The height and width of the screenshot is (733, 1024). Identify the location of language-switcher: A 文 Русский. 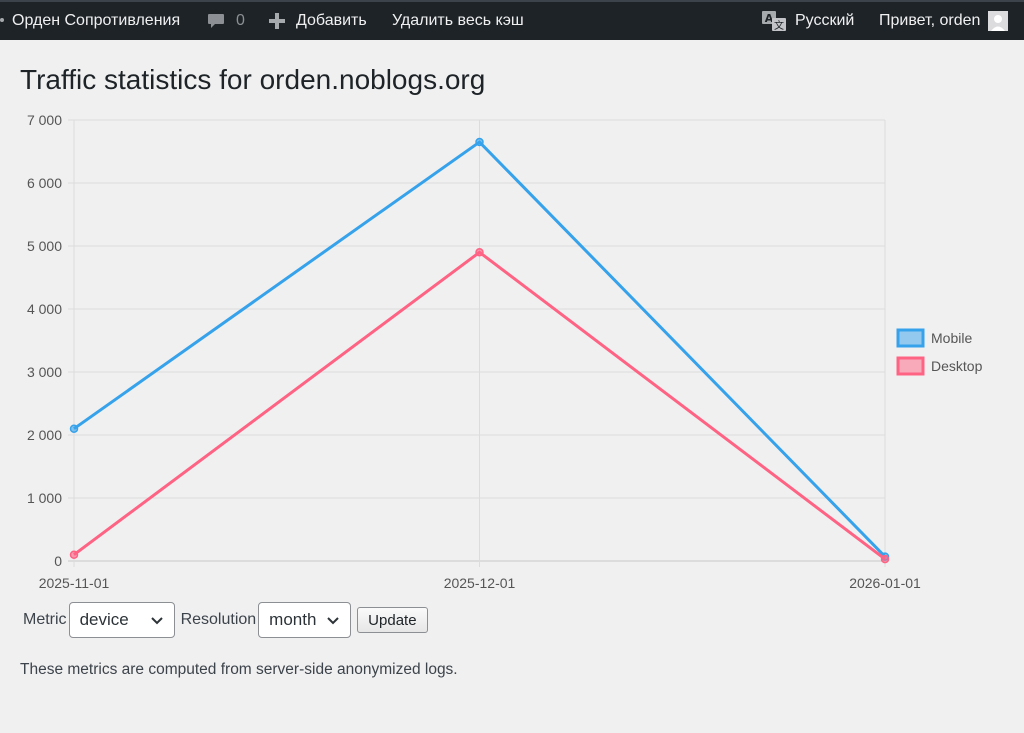
(807, 21).